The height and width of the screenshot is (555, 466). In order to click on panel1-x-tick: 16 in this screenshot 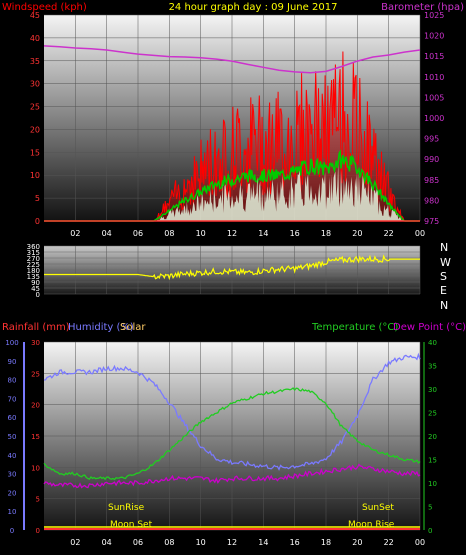, I will do `click(295, 233)`.